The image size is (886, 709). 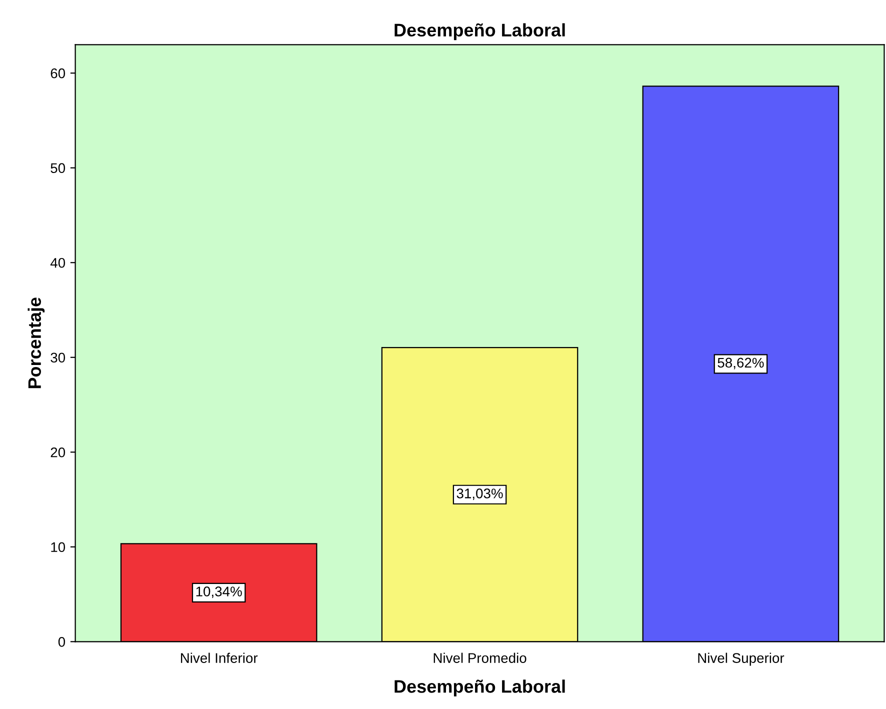 What do you see at coordinates (219, 592) in the screenshot?
I see `data-label: 10,34%` at bounding box center [219, 592].